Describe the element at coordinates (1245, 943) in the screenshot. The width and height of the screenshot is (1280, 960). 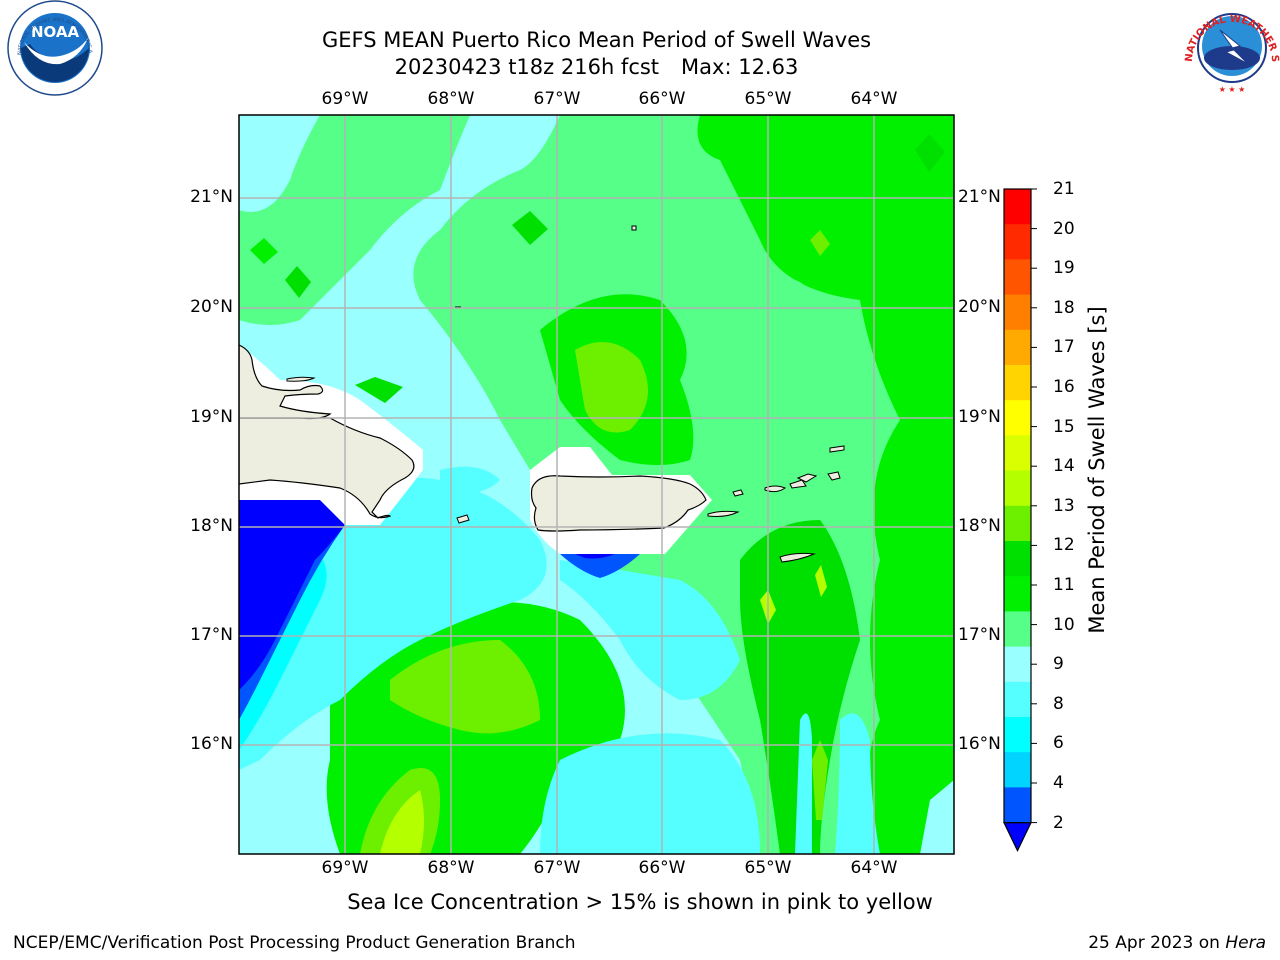
I see `host-name: Hera` at that location.